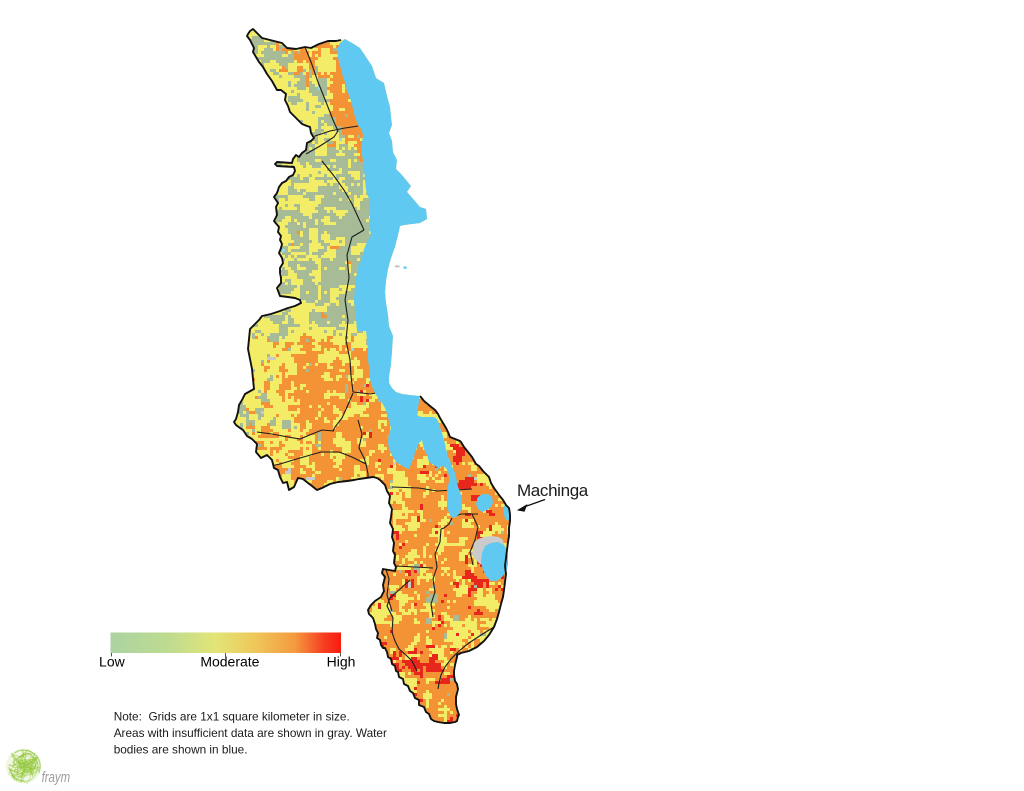  What do you see at coordinates (341, 662) in the screenshot?
I see `svg-text: High` at bounding box center [341, 662].